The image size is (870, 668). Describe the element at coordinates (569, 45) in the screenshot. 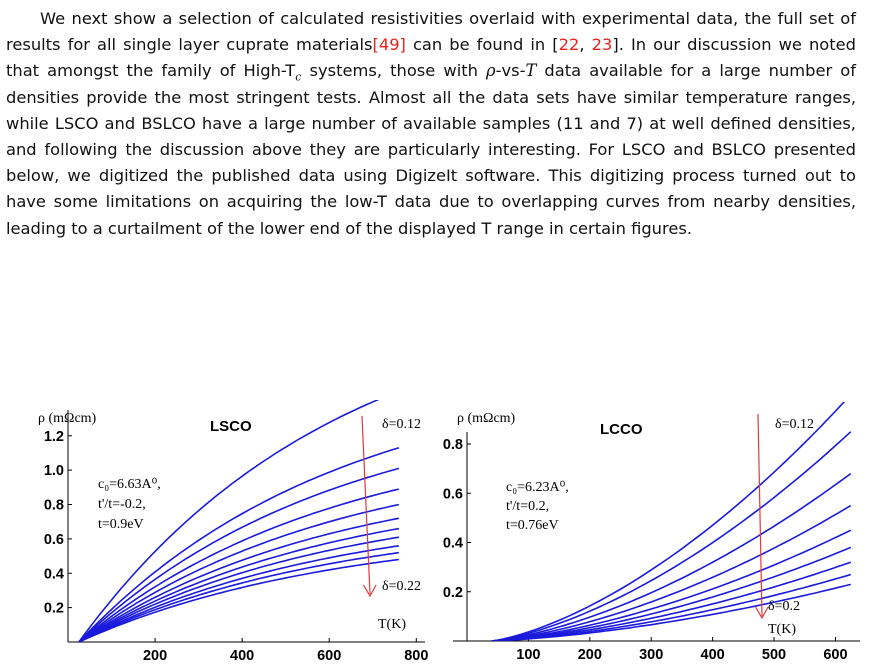

I see `citation-22: 22` at that location.